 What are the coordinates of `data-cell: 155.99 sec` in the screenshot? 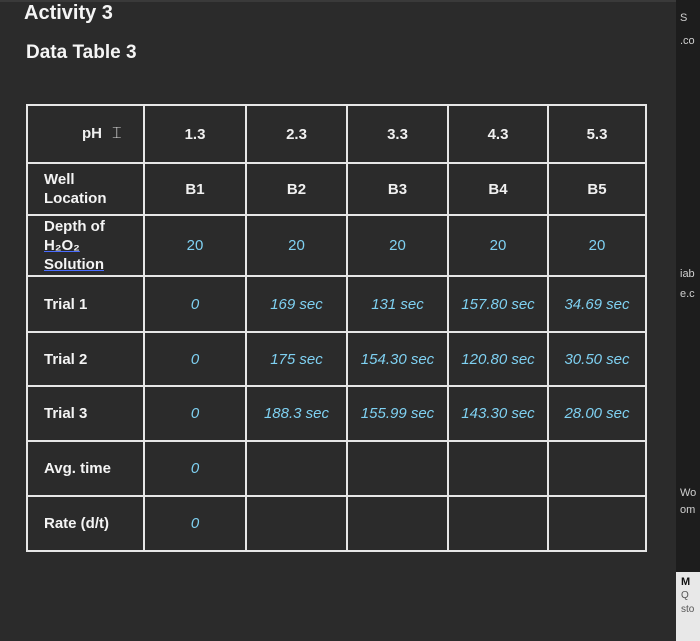 It's located at (397, 413).